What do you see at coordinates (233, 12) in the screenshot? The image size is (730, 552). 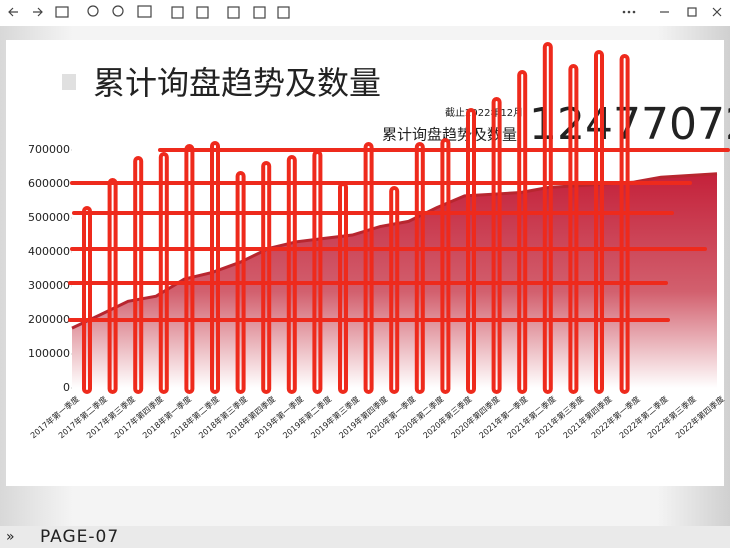 I see `copy-button` at bounding box center [233, 12].